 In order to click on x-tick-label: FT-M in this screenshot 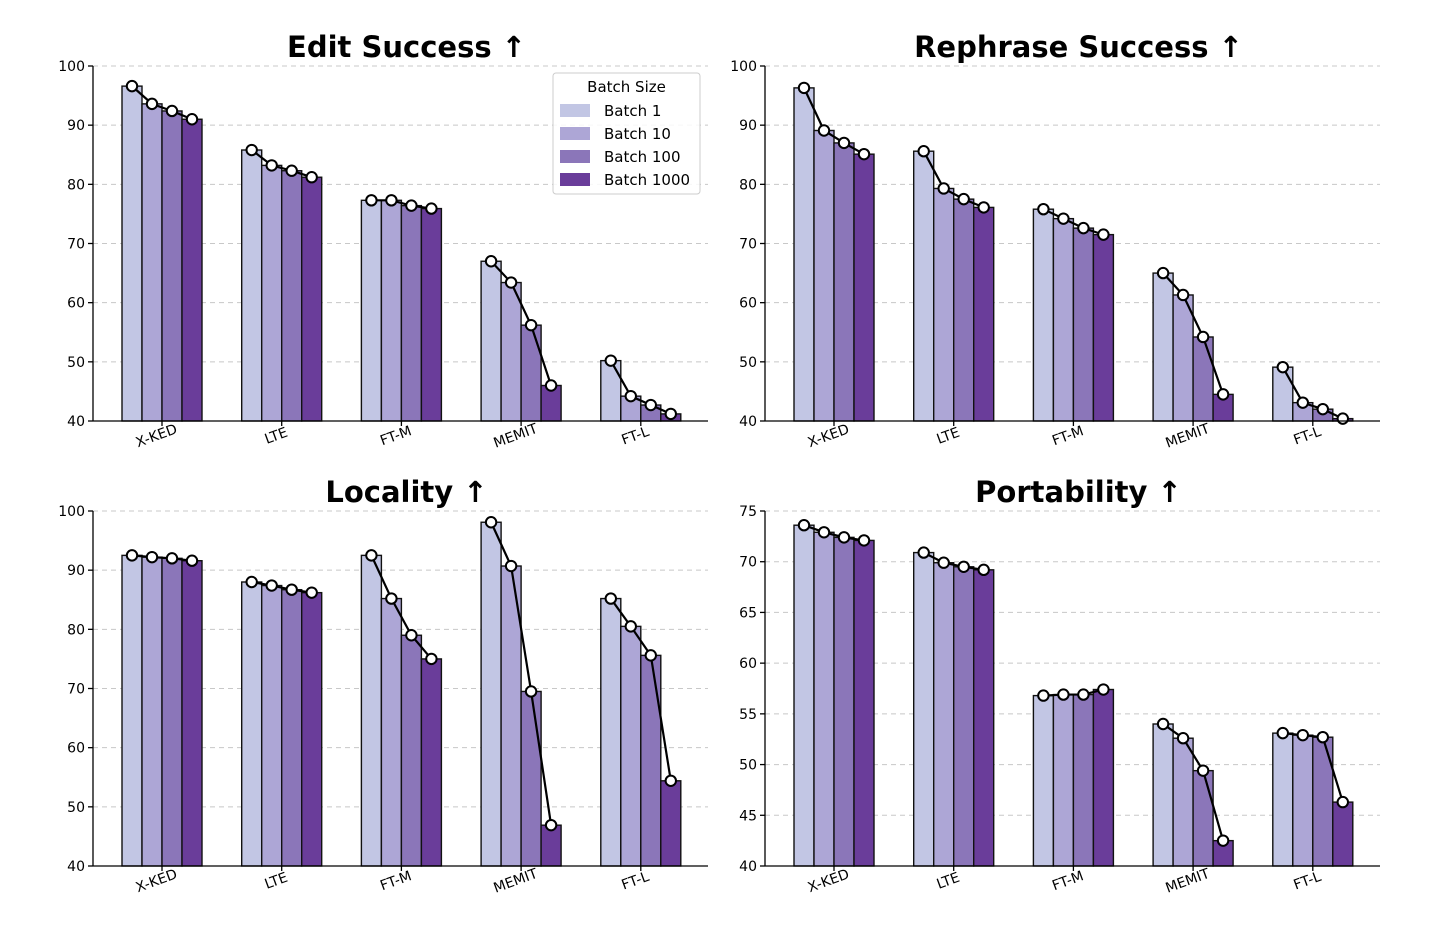, I will do `click(1068, 436)`.